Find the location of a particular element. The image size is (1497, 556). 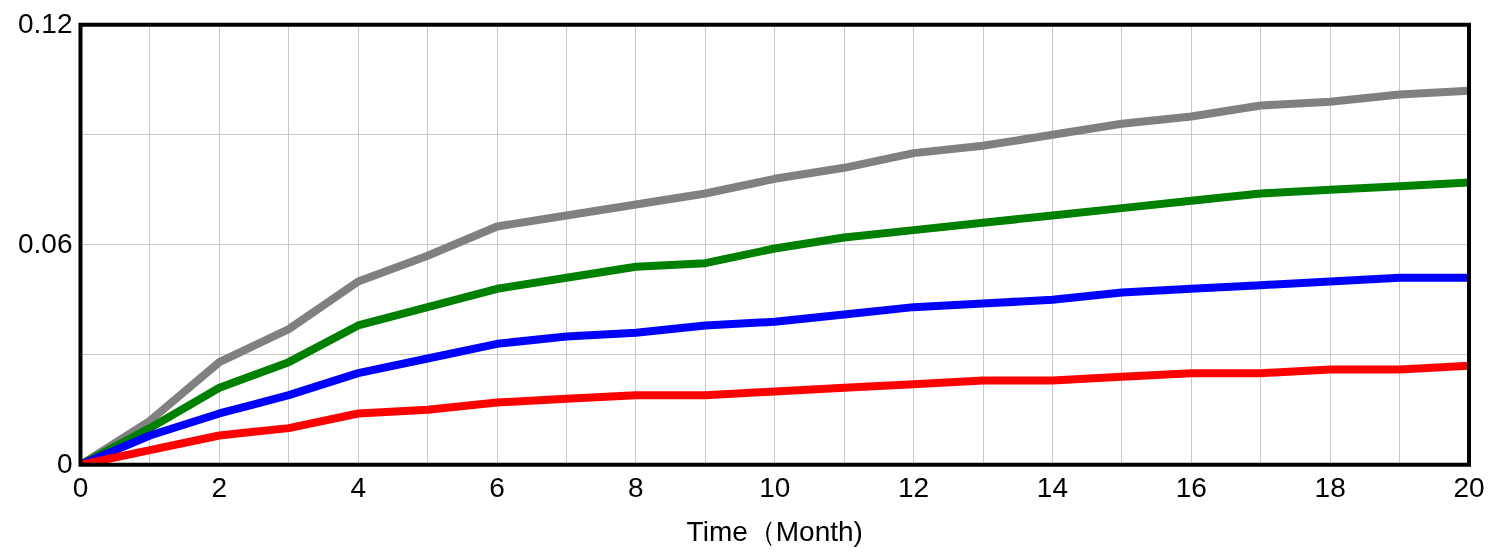

y-tick-label: 0.06 is located at coordinates (45, 243).